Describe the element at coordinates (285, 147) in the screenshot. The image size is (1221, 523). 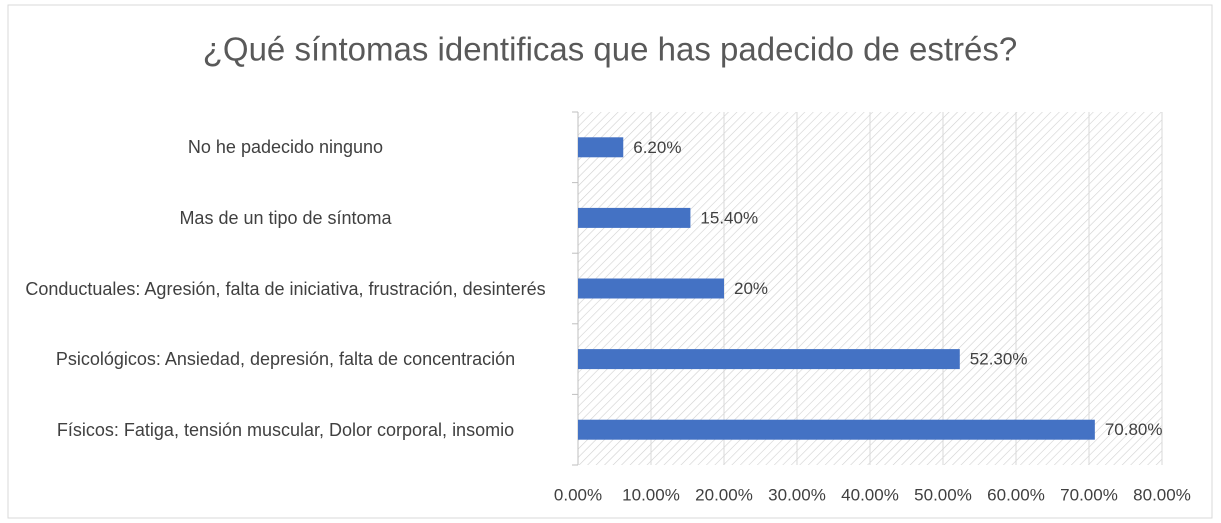
I see `y-tick-label: No he padecido ninguno` at that location.